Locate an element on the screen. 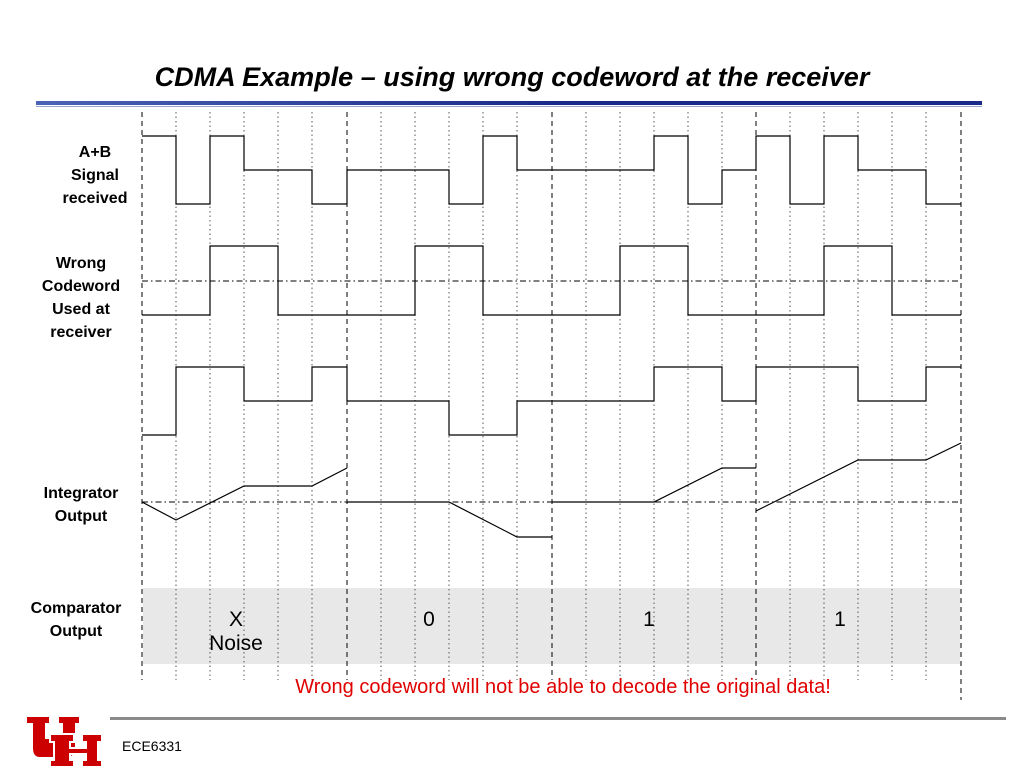 This screenshot has height=768, width=1024. integrator-ramp-bit2 is located at coordinates (449, 519).